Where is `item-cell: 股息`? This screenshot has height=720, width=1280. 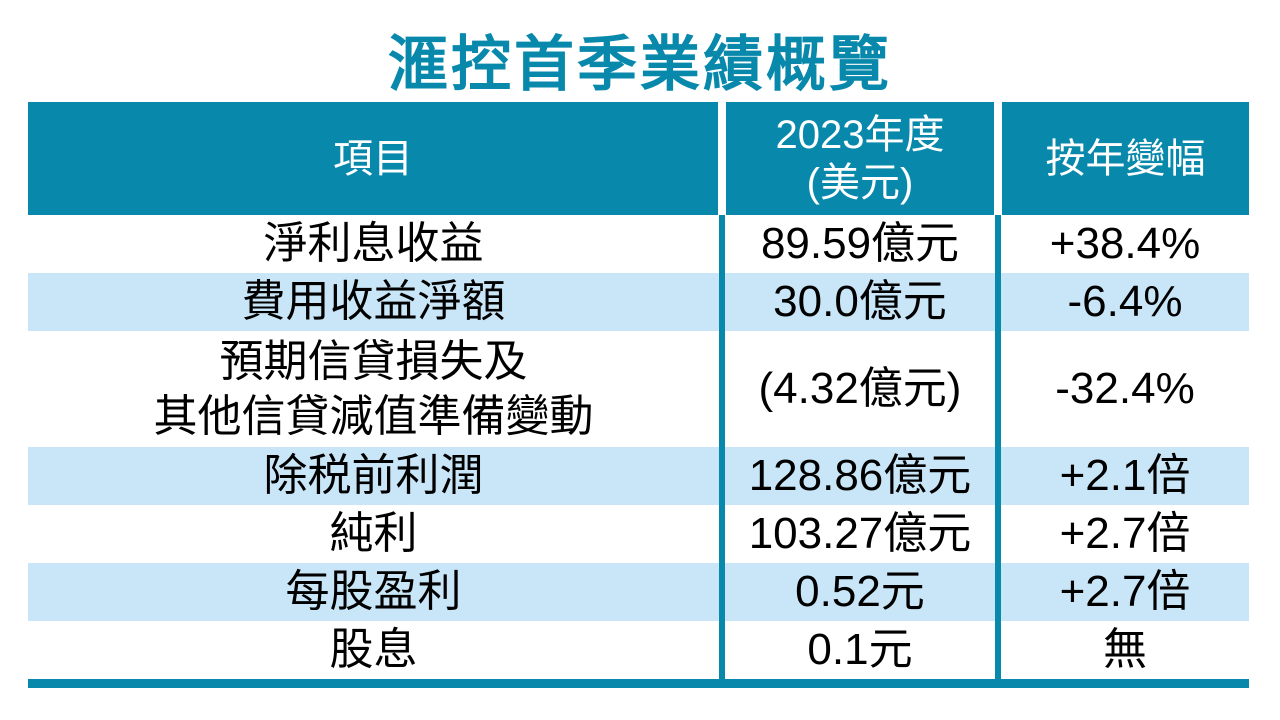 item-cell: 股息 is located at coordinates (375, 652).